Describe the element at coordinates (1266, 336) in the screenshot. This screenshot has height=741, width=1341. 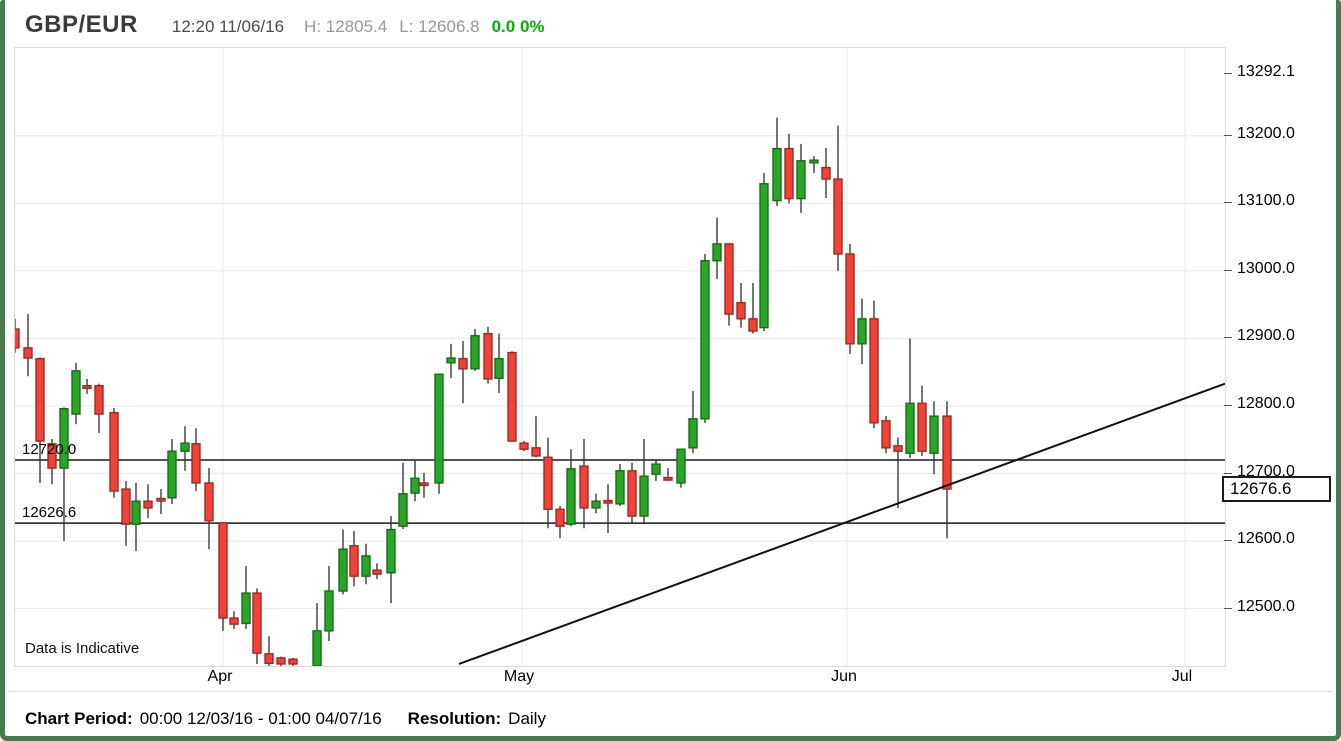
I see `y-axis-label: 12900.0` at that location.